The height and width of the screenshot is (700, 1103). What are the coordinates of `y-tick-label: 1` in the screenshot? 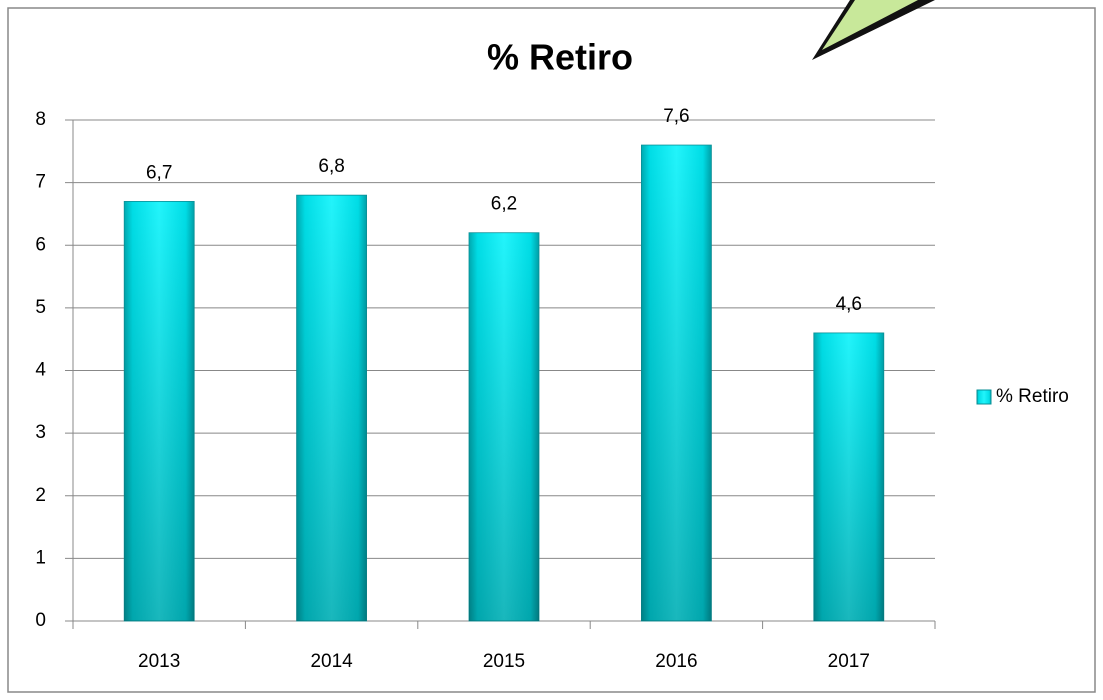 It's located at (40, 557).